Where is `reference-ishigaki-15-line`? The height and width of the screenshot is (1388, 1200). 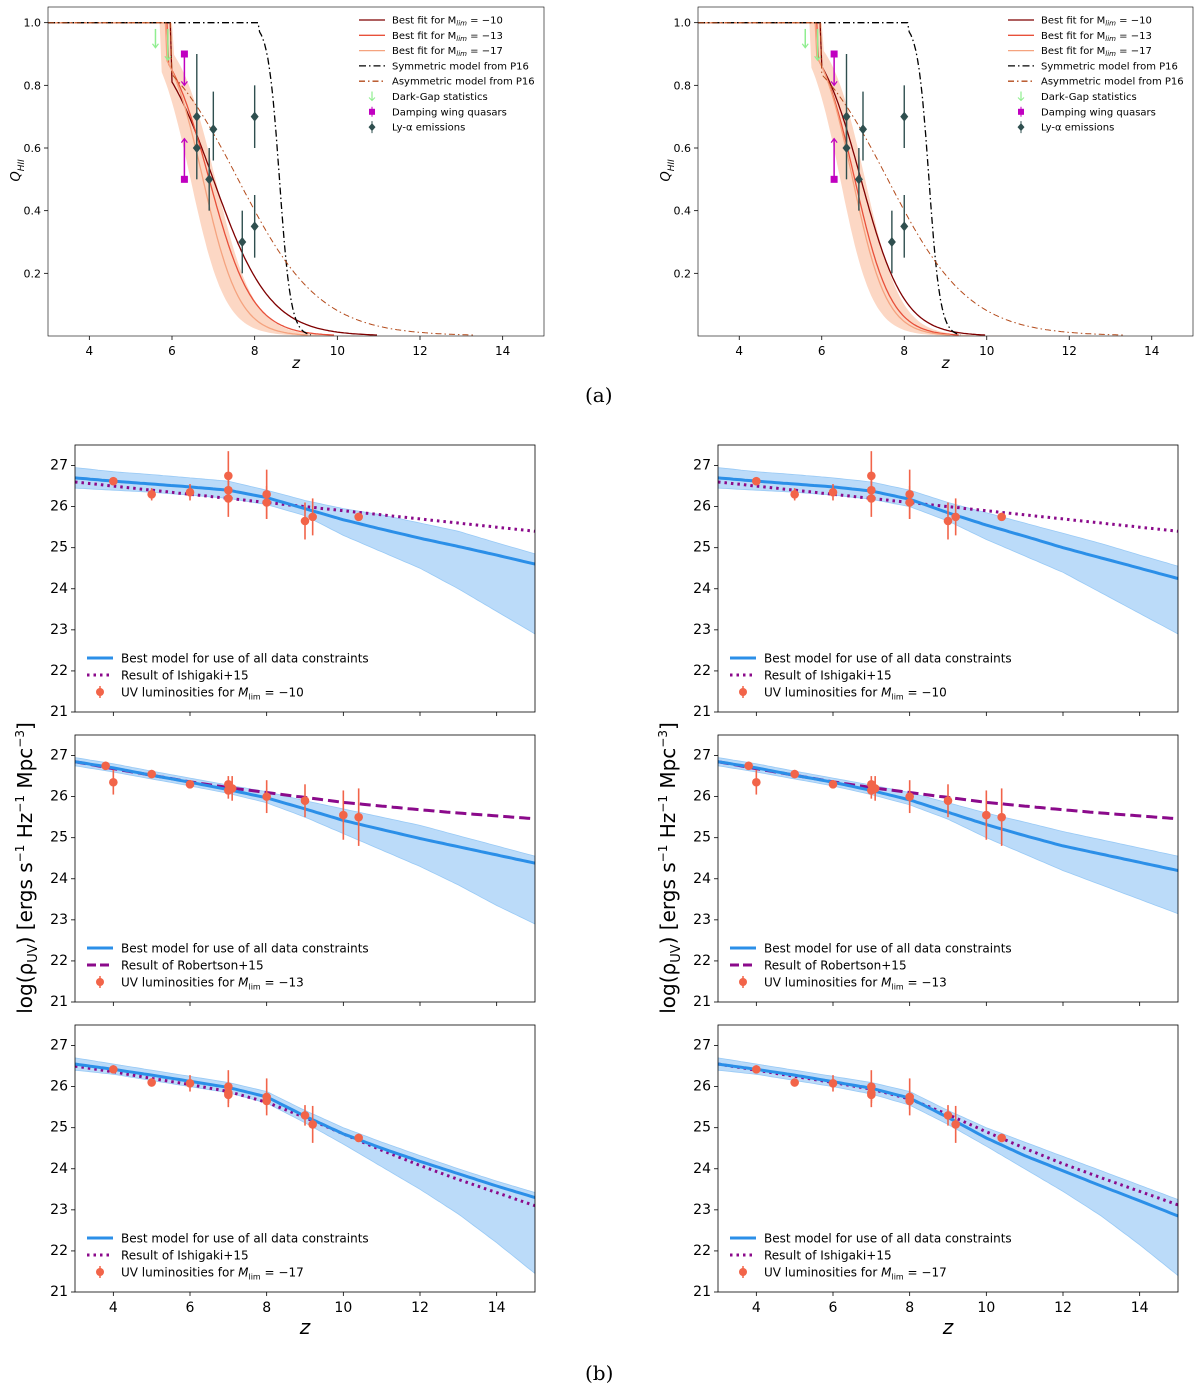
reference-ishigaki-15-line is located at coordinates (948, 506).